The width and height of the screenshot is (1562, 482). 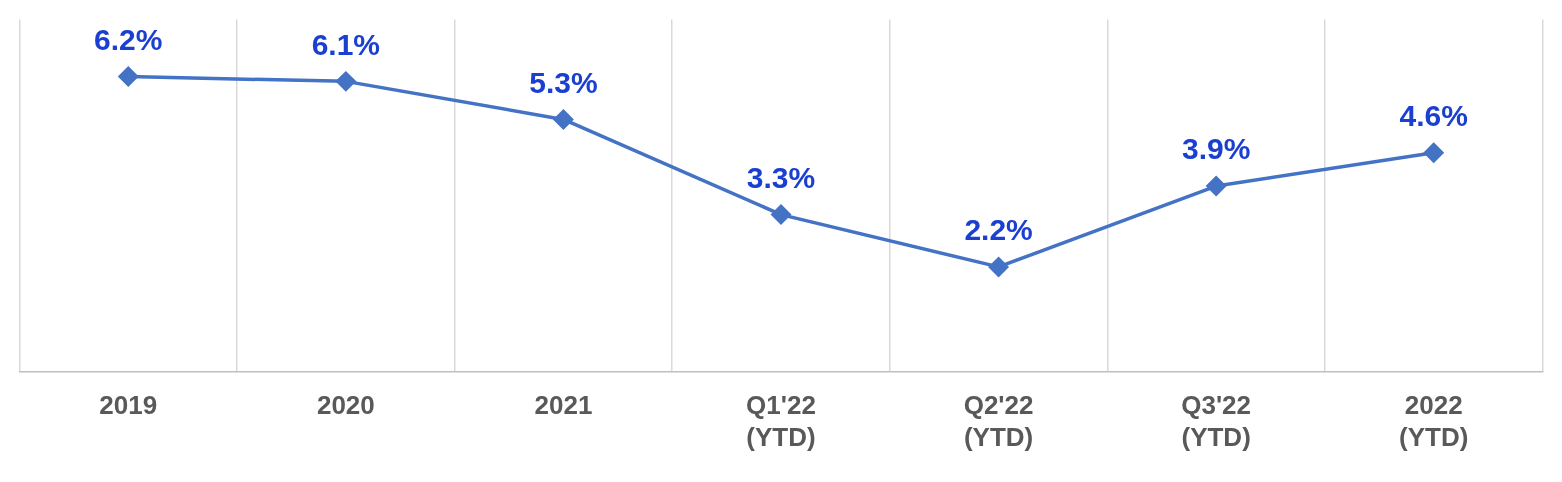 I want to click on data-label: 6.1%, so click(x=346, y=44).